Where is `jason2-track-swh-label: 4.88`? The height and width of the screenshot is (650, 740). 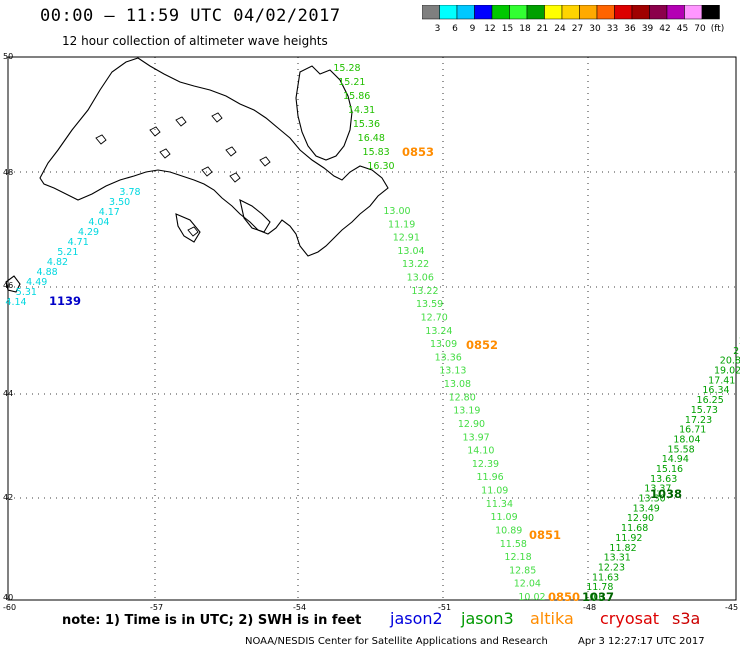 jason2-track-swh-label: 4.88 is located at coordinates (47, 272).